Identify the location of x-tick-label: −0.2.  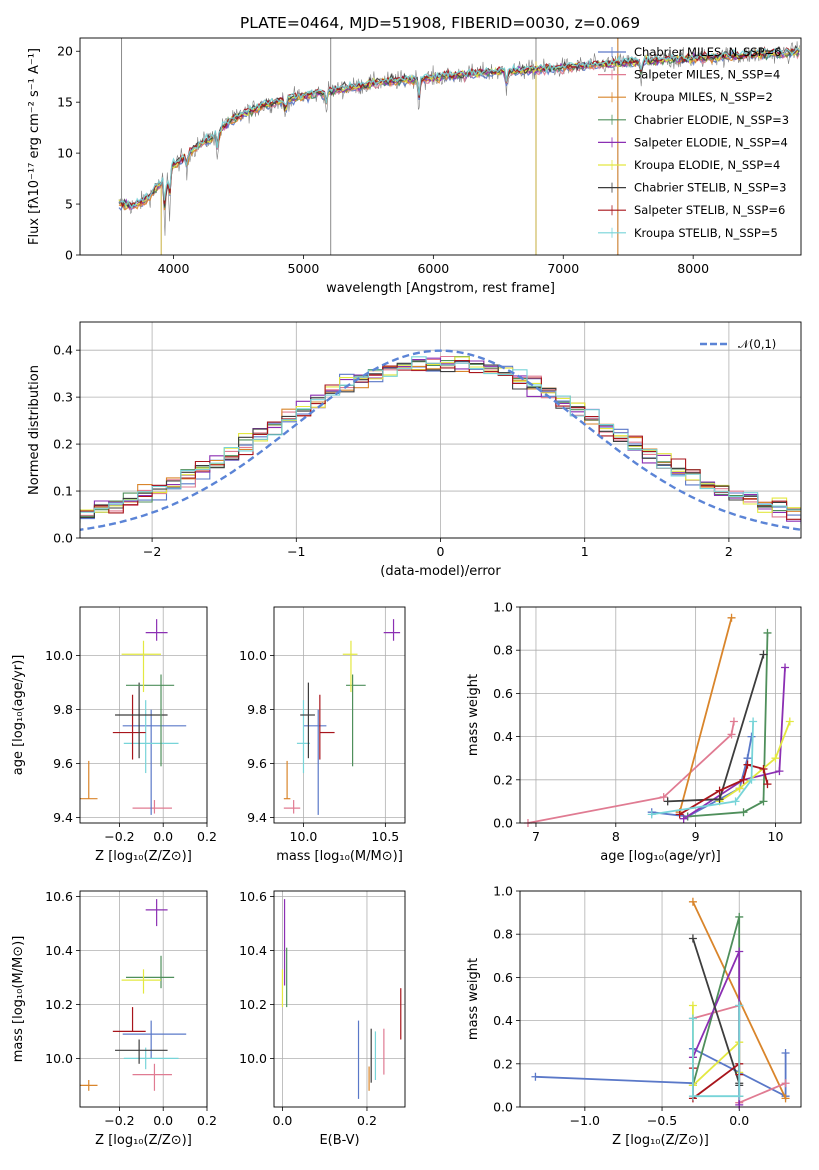
(119, 1120).